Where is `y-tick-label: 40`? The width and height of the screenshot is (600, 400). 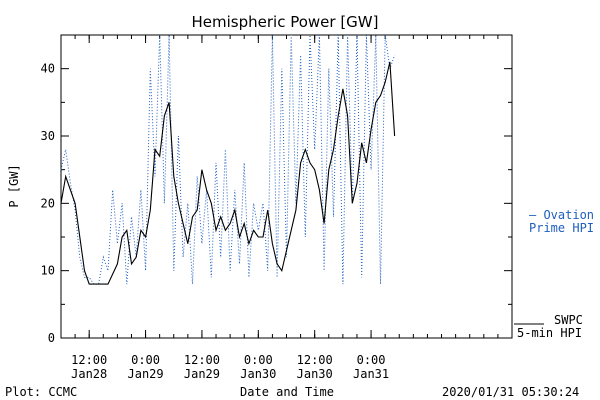 y-tick-label: 40 is located at coordinates (48, 69).